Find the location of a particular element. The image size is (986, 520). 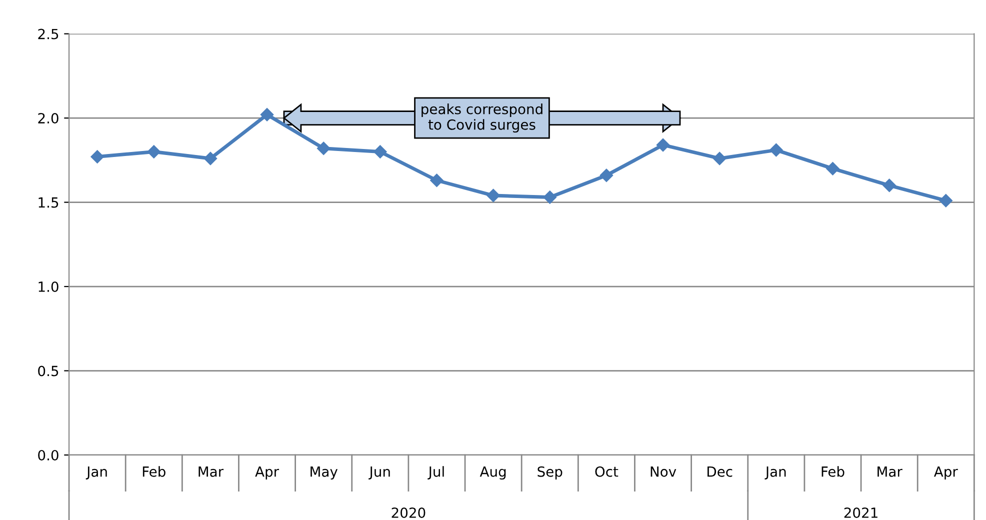

y-tick-label: 0.0 is located at coordinates (48, 455).